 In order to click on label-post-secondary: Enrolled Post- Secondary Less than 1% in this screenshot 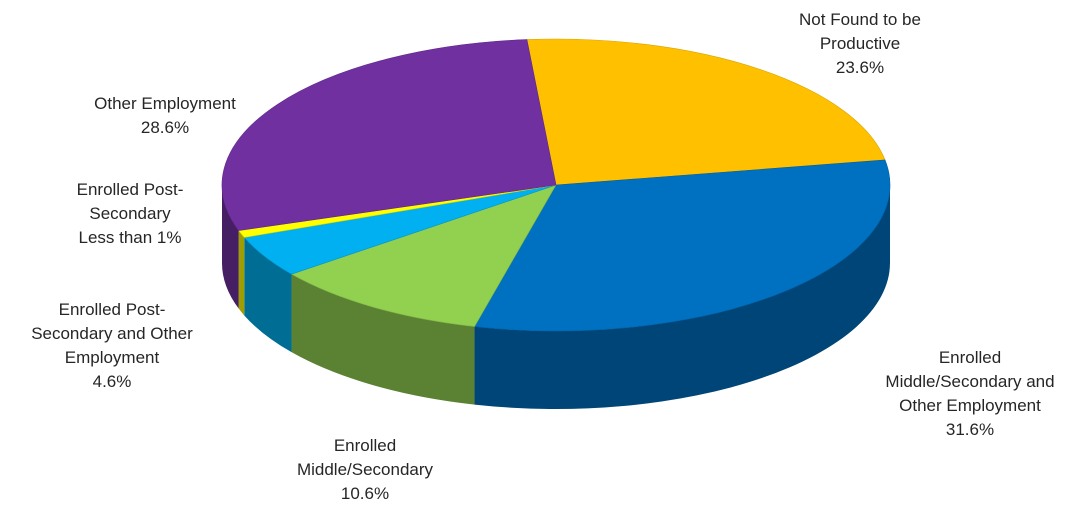, I will do `click(130, 213)`.